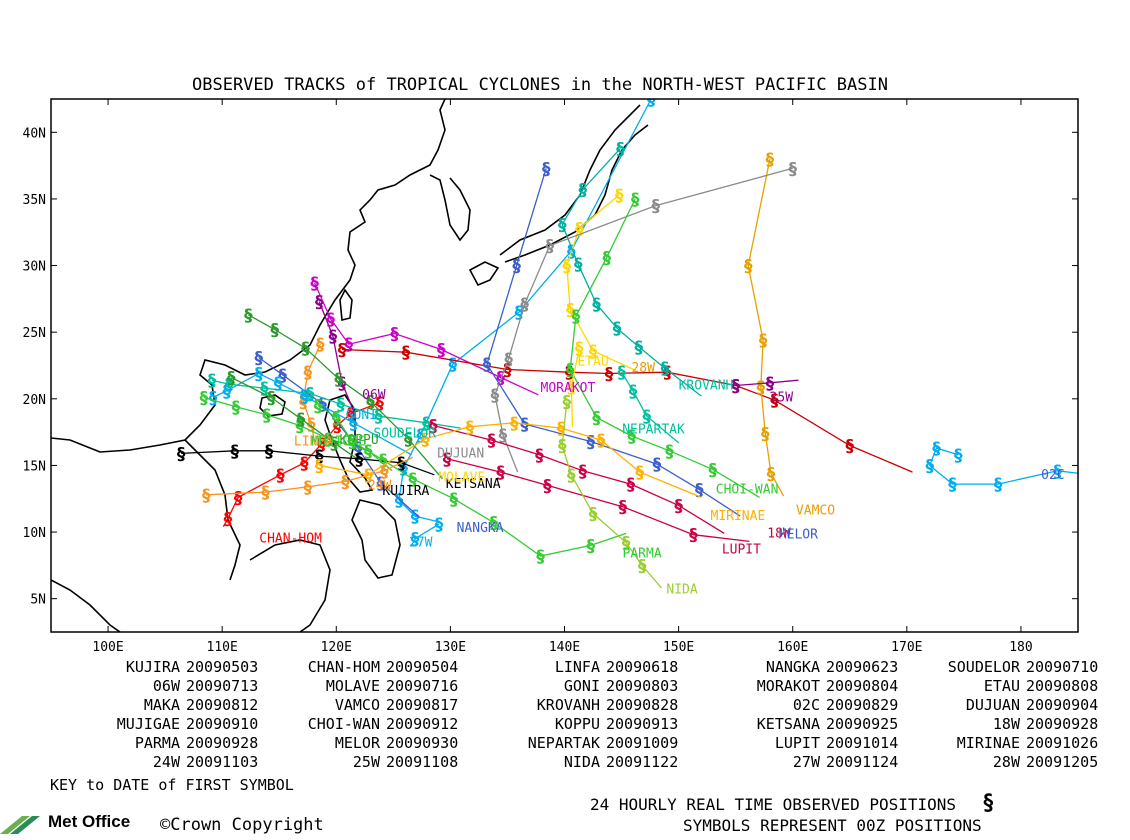  What do you see at coordinates (832, 825) in the screenshot?
I see `symbols-note: SYMBOLS REPRESENT 00Z POSITIONS` at bounding box center [832, 825].